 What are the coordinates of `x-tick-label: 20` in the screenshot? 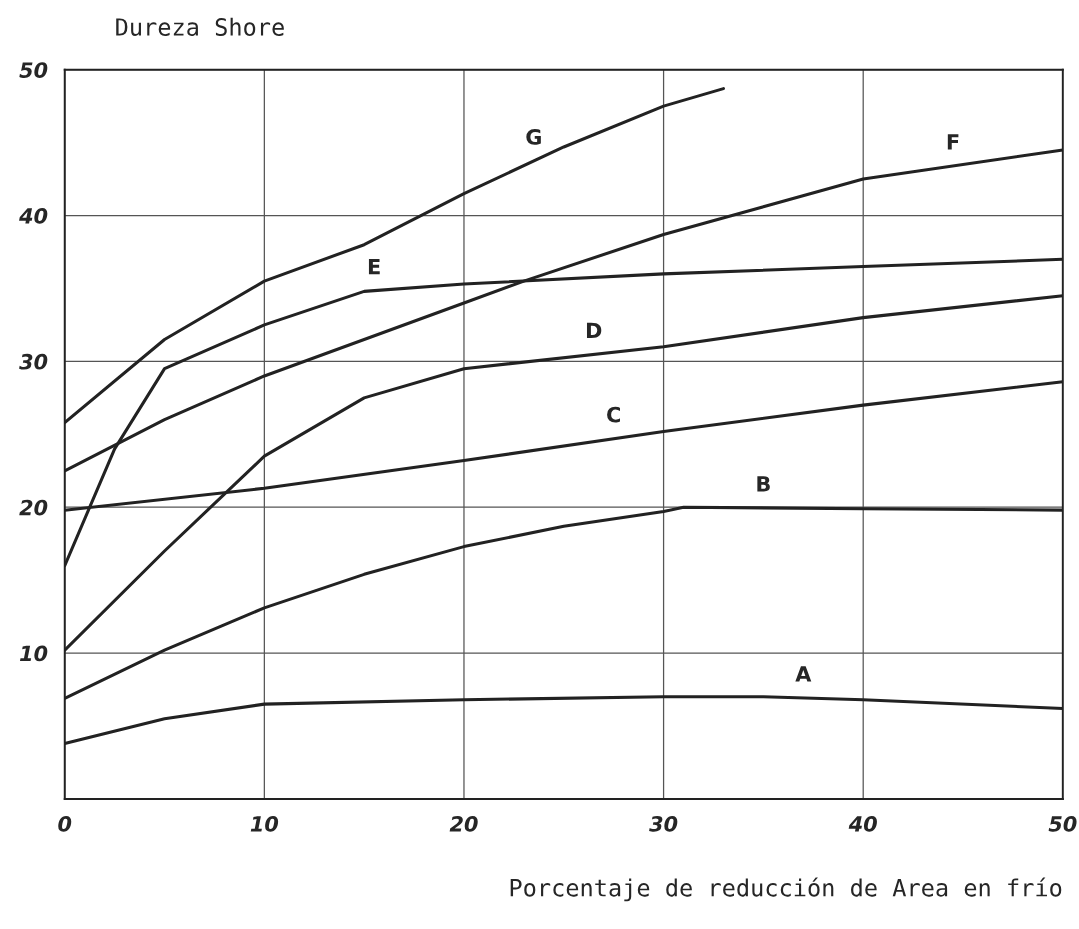 It's located at (463, 823).